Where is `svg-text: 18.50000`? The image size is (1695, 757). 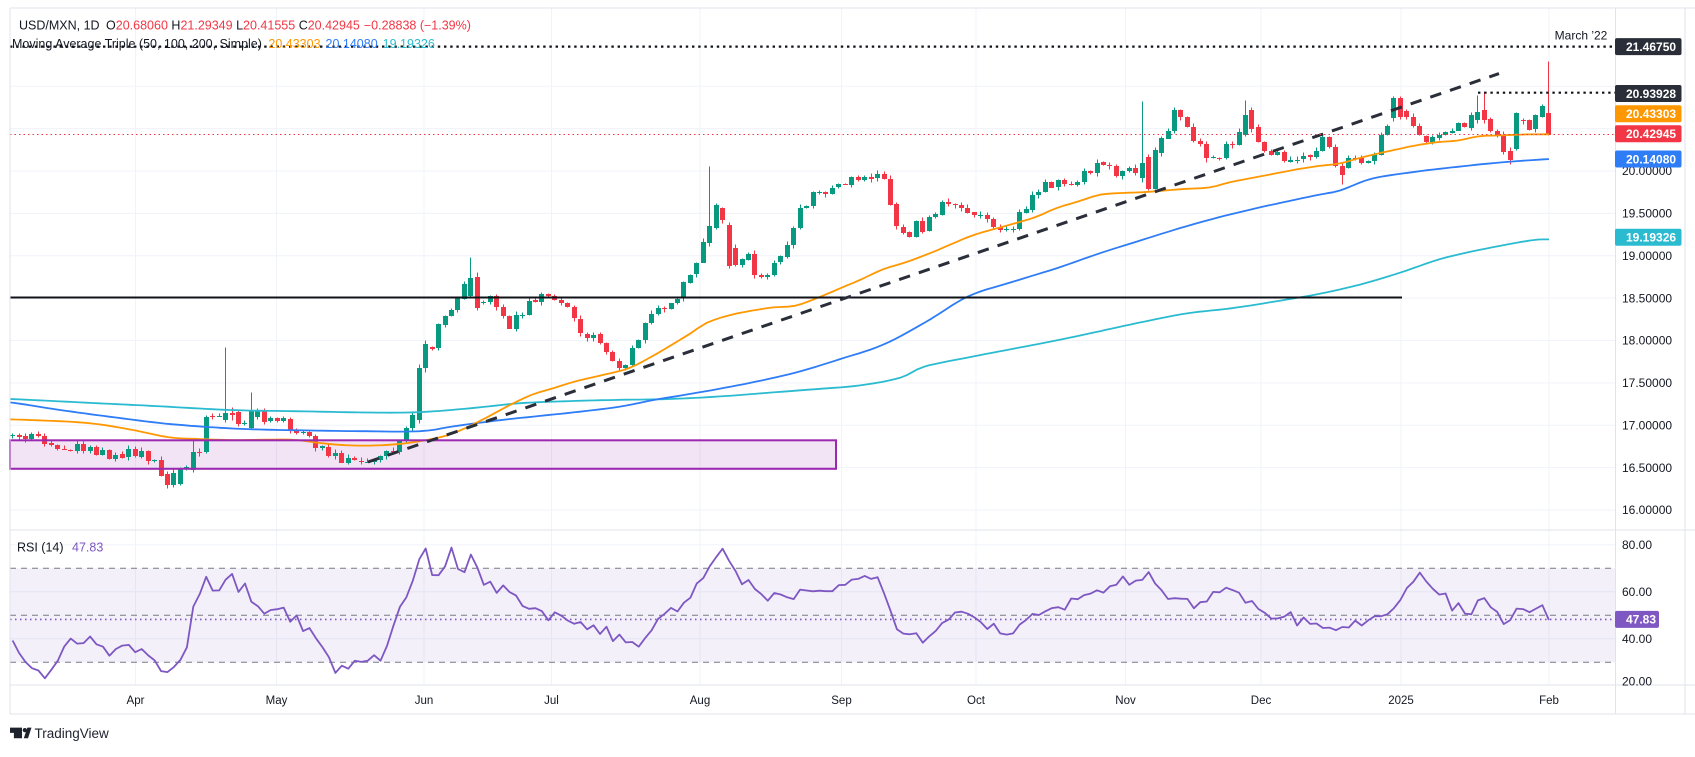
svg-text: 18.50000 is located at coordinates (1647, 298).